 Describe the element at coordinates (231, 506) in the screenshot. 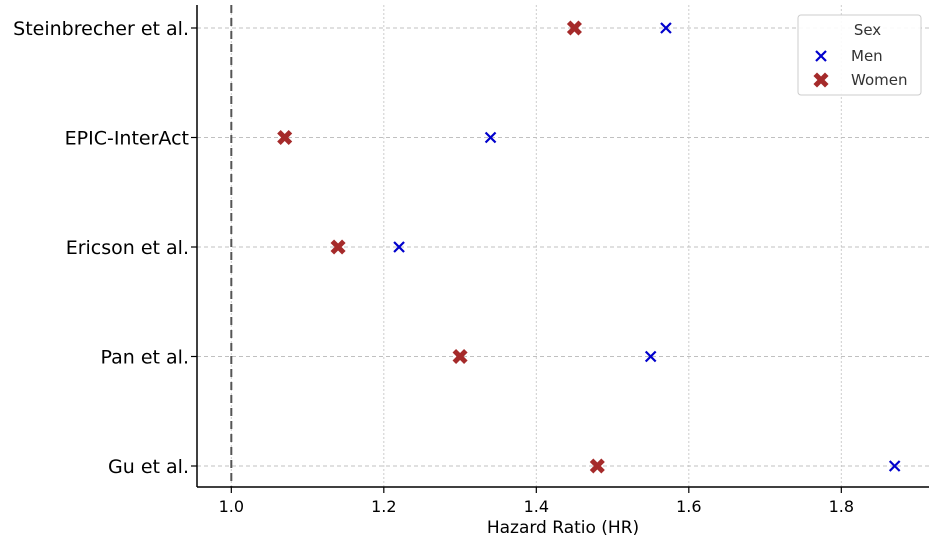

I see `x-tick-label: 1.0` at that location.